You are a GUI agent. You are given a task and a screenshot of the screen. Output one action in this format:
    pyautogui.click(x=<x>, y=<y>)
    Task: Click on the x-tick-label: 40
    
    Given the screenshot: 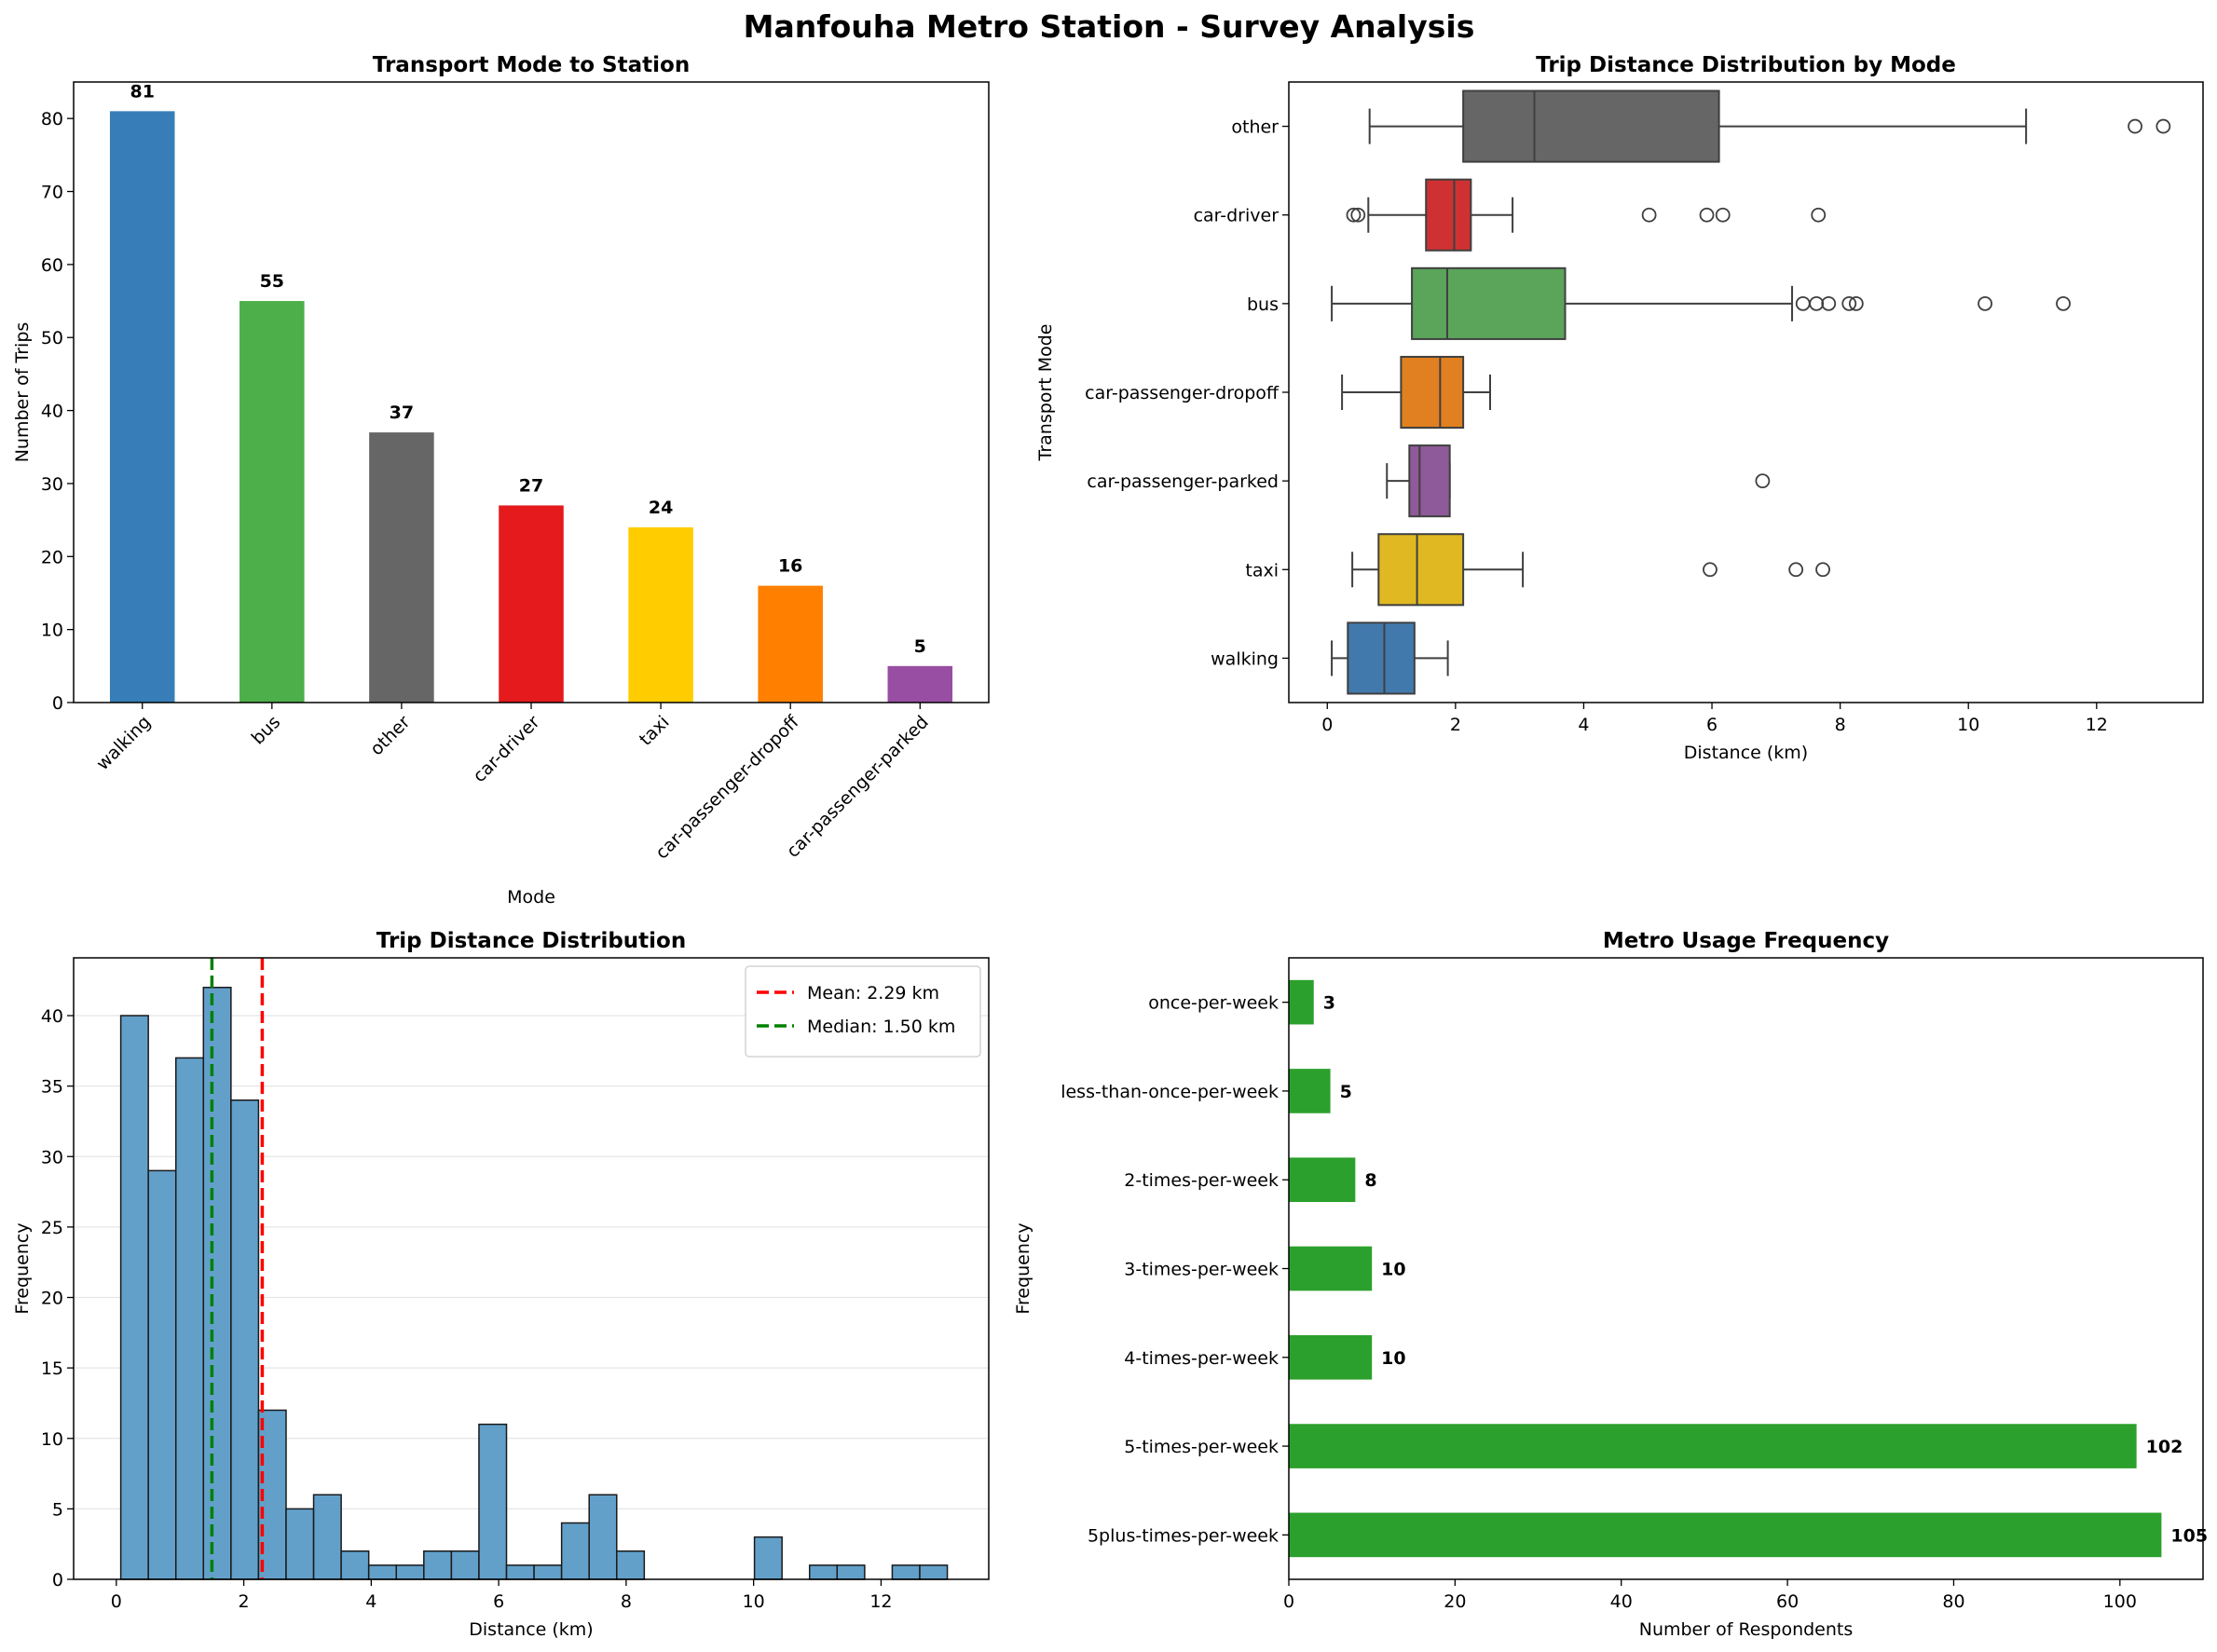 What is the action you would take?
    pyautogui.click(x=1621, y=1601)
    